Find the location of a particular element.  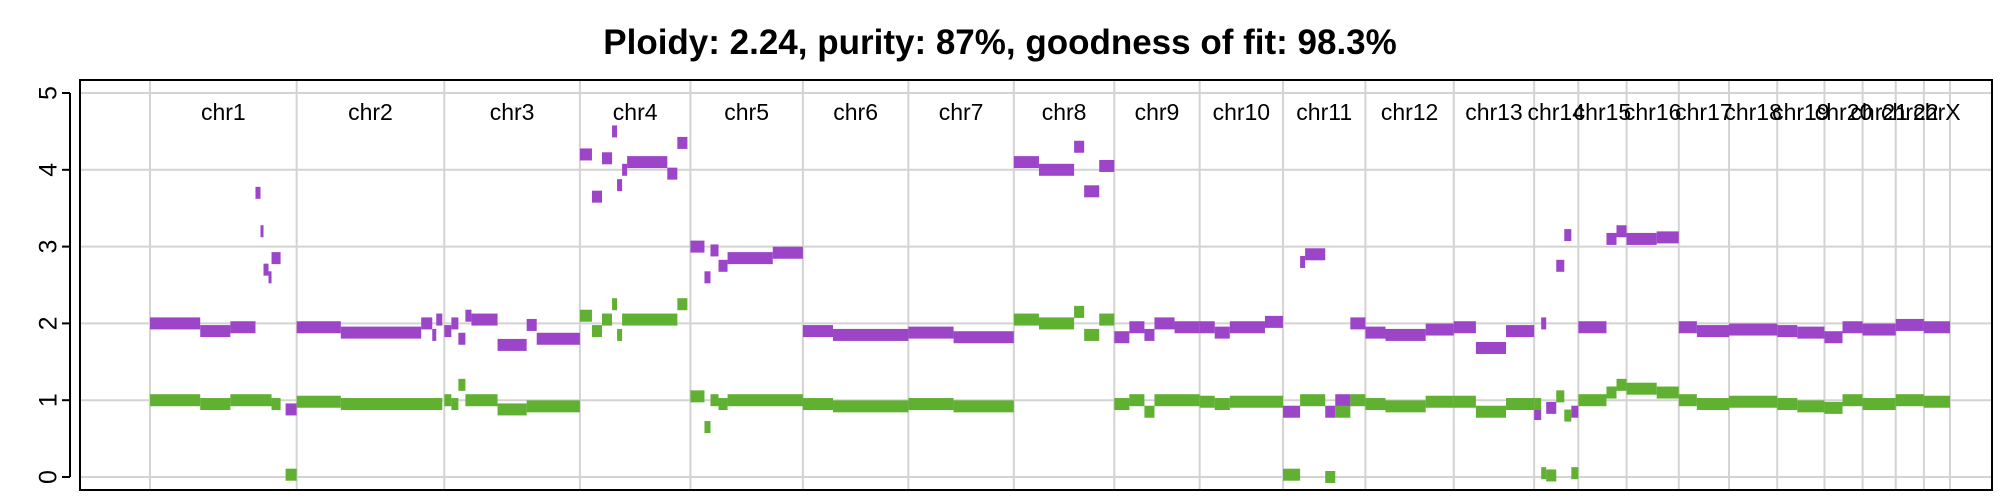

y-tick-label: 1 is located at coordinates (49, 400).